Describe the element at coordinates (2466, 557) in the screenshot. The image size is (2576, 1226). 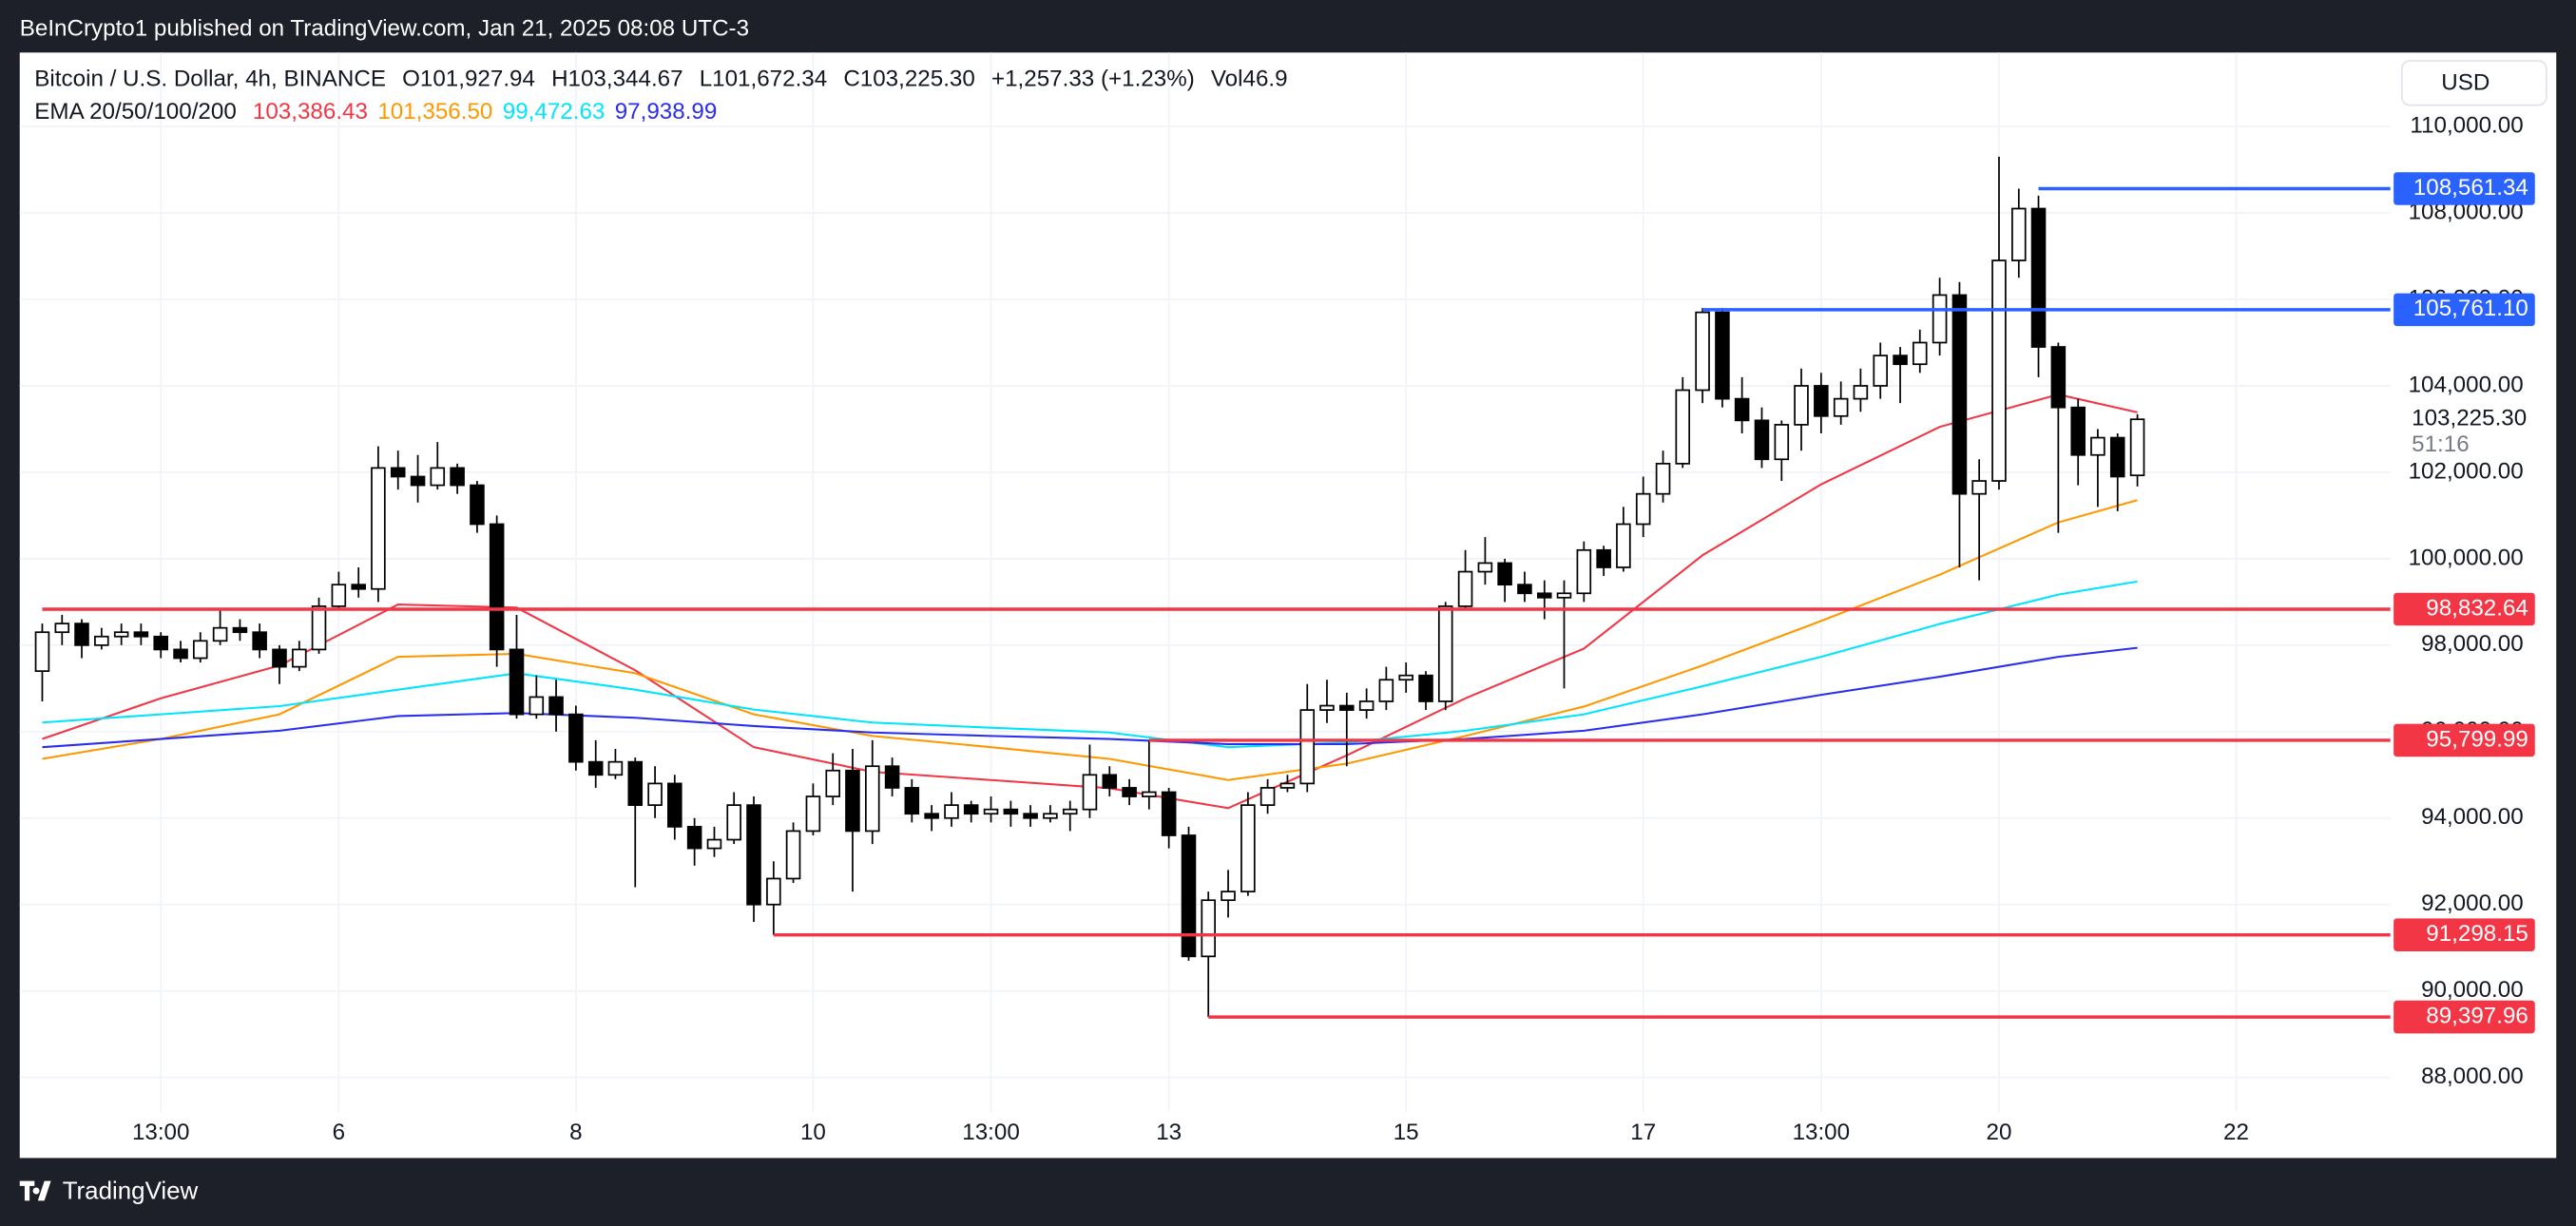
I see `y-tick-label: 100,000.00` at that location.